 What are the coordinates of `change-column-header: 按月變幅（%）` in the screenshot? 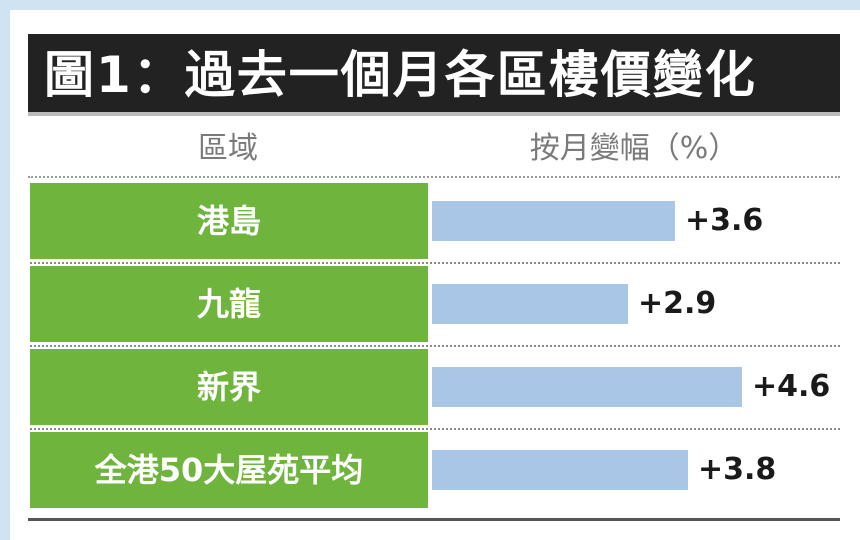 It's located at (634, 148).